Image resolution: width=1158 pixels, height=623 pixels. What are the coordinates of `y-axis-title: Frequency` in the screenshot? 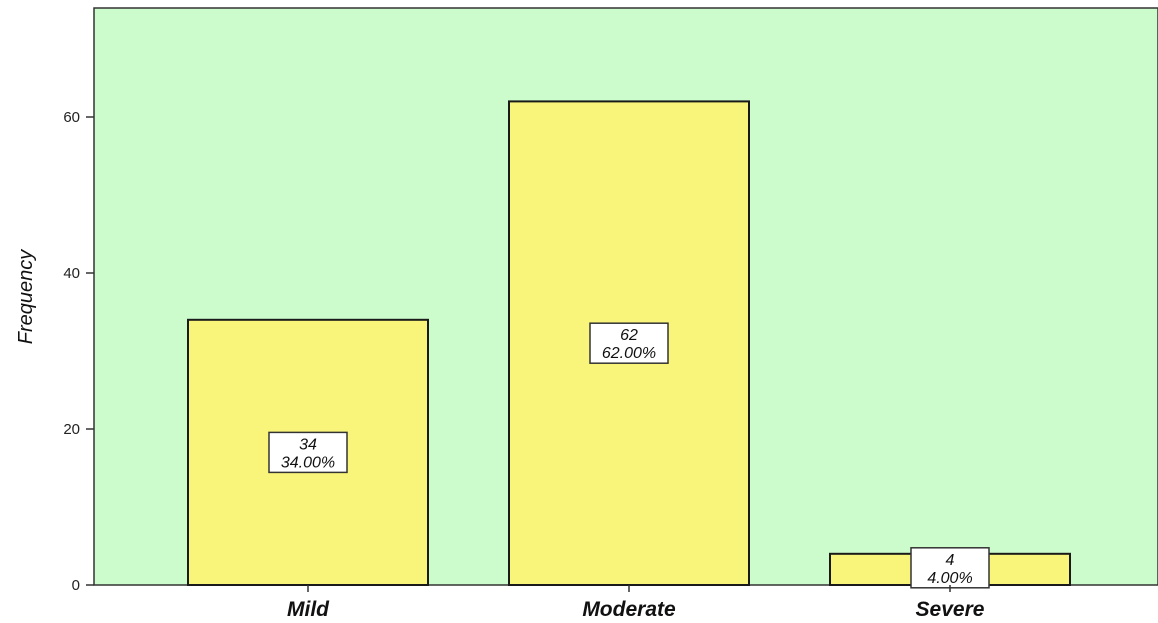 It's located at (26, 296).